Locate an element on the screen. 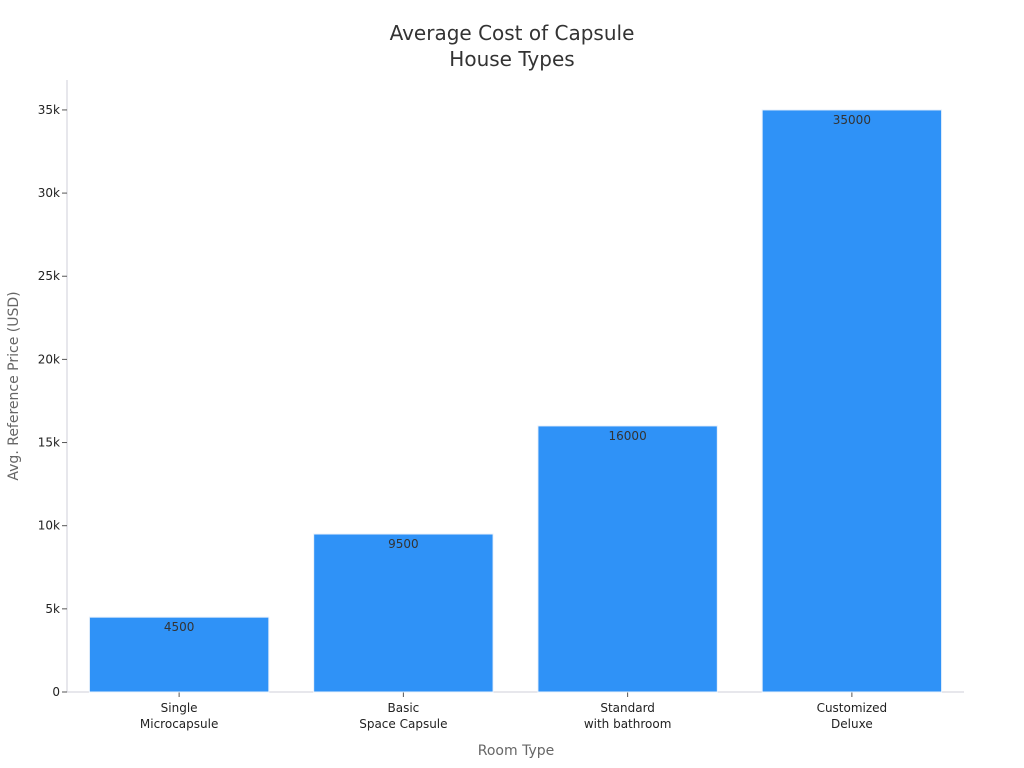 This screenshot has width=1024, height=768. y-tick-label: 30k is located at coordinates (49, 193).